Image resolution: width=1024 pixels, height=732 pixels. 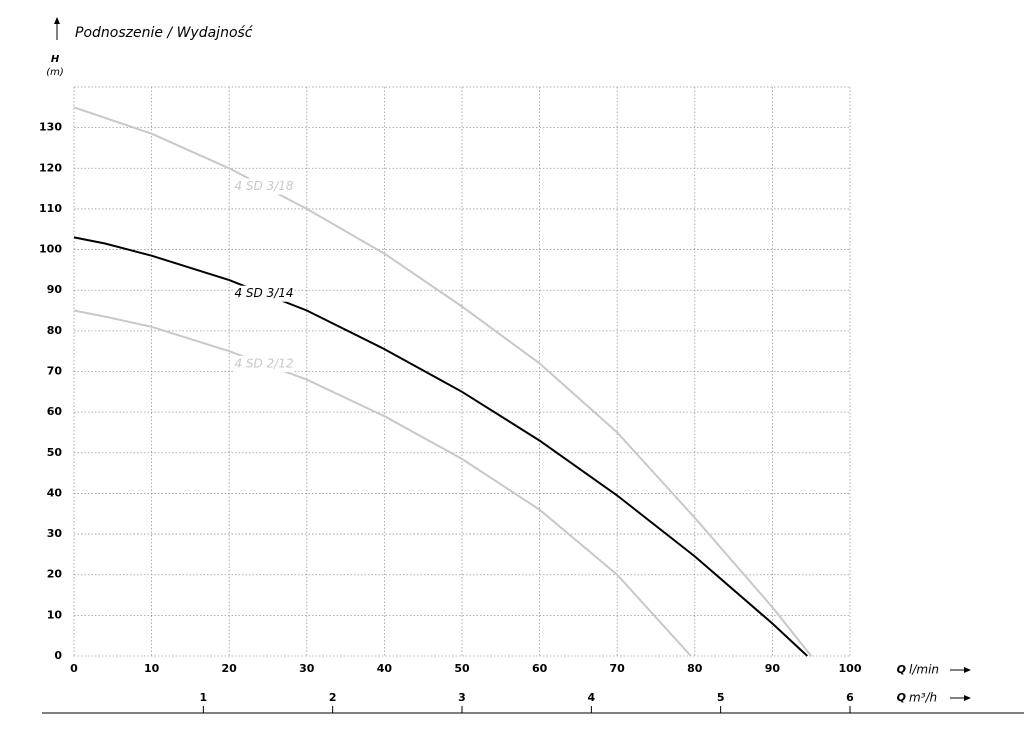 I want to click on y-axis-unit: (m), so click(x=55, y=72).